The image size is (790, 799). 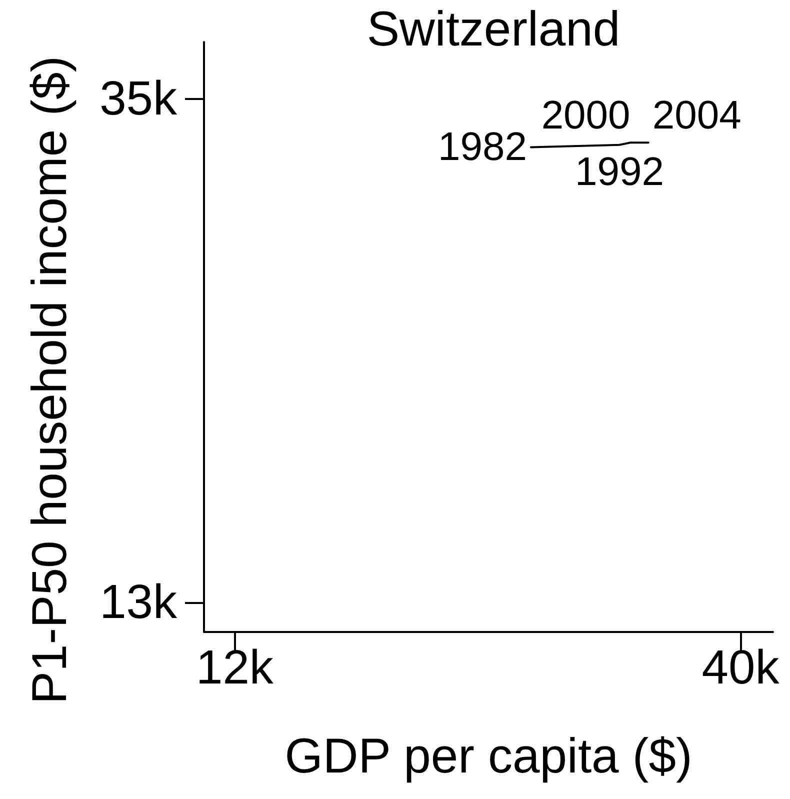 I want to click on y-tick-label: 35k, so click(x=139, y=99).